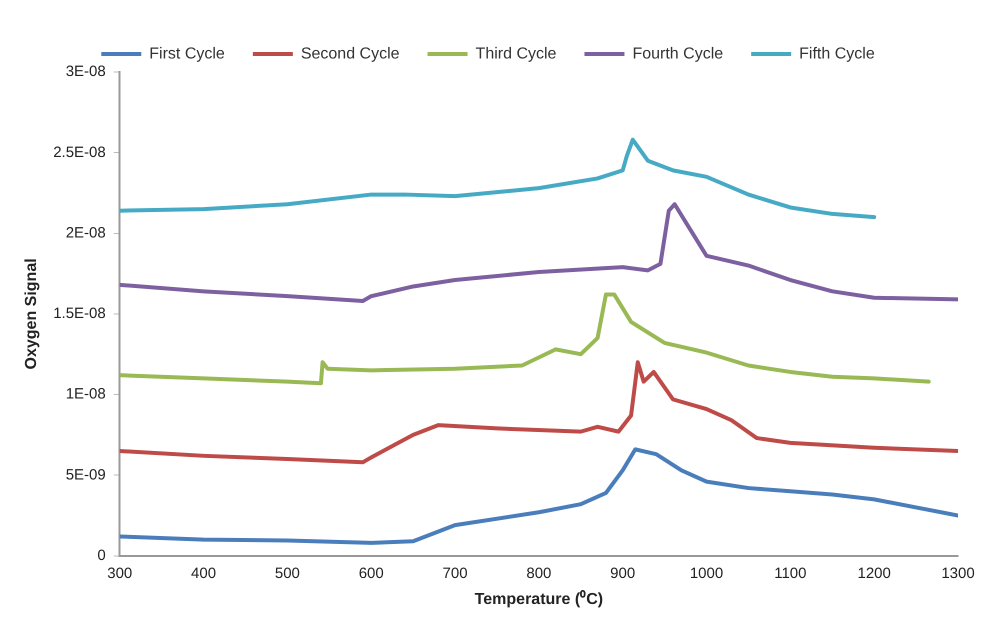 This screenshot has height=626, width=997. What do you see at coordinates (874, 573) in the screenshot?
I see `x-tick-label: 1200` at bounding box center [874, 573].